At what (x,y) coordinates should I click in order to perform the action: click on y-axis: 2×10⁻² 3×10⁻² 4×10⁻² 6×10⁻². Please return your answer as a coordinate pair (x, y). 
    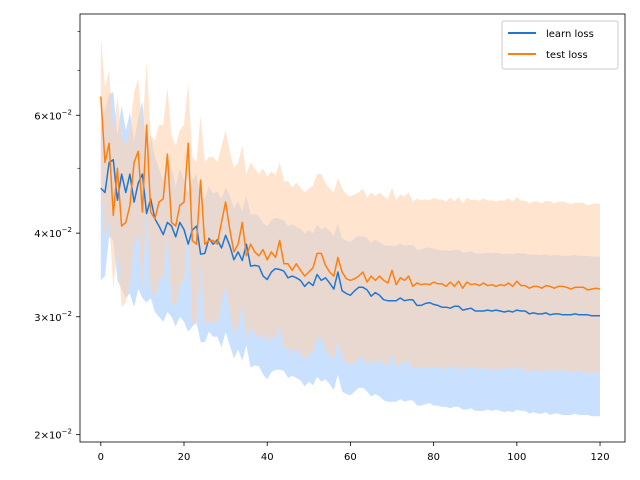
    Looking at the image, I should click on (57, 236).